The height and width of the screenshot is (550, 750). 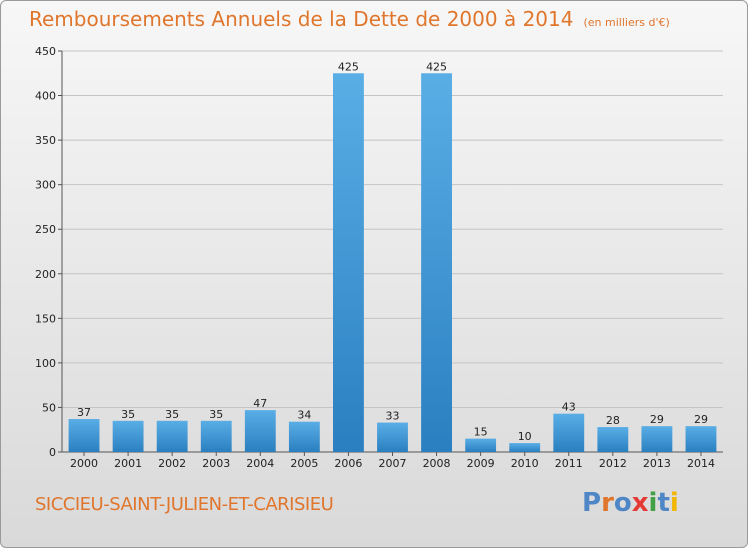 What do you see at coordinates (45, 185) in the screenshot?
I see `y-tick-label: 300` at bounding box center [45, 185].